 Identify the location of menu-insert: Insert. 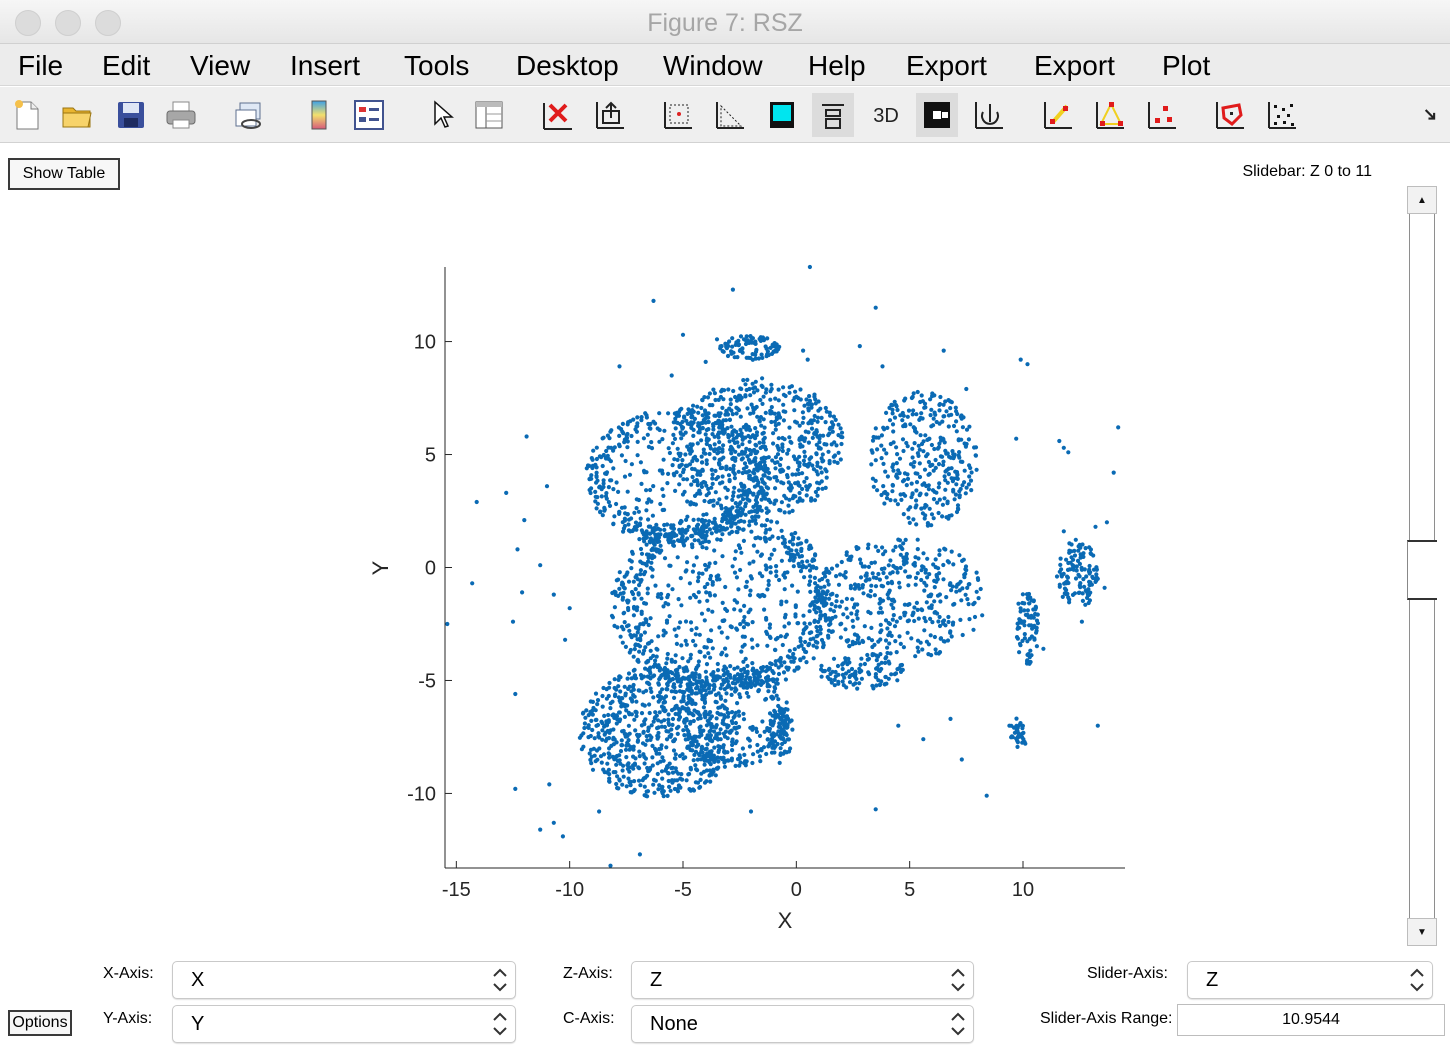
(325, 65).